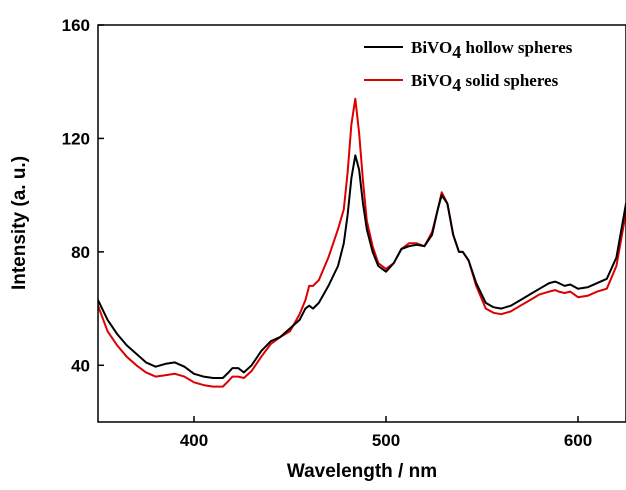  I want to click on legend-label: BiVO4 hollow spheres, so click(492, 50).